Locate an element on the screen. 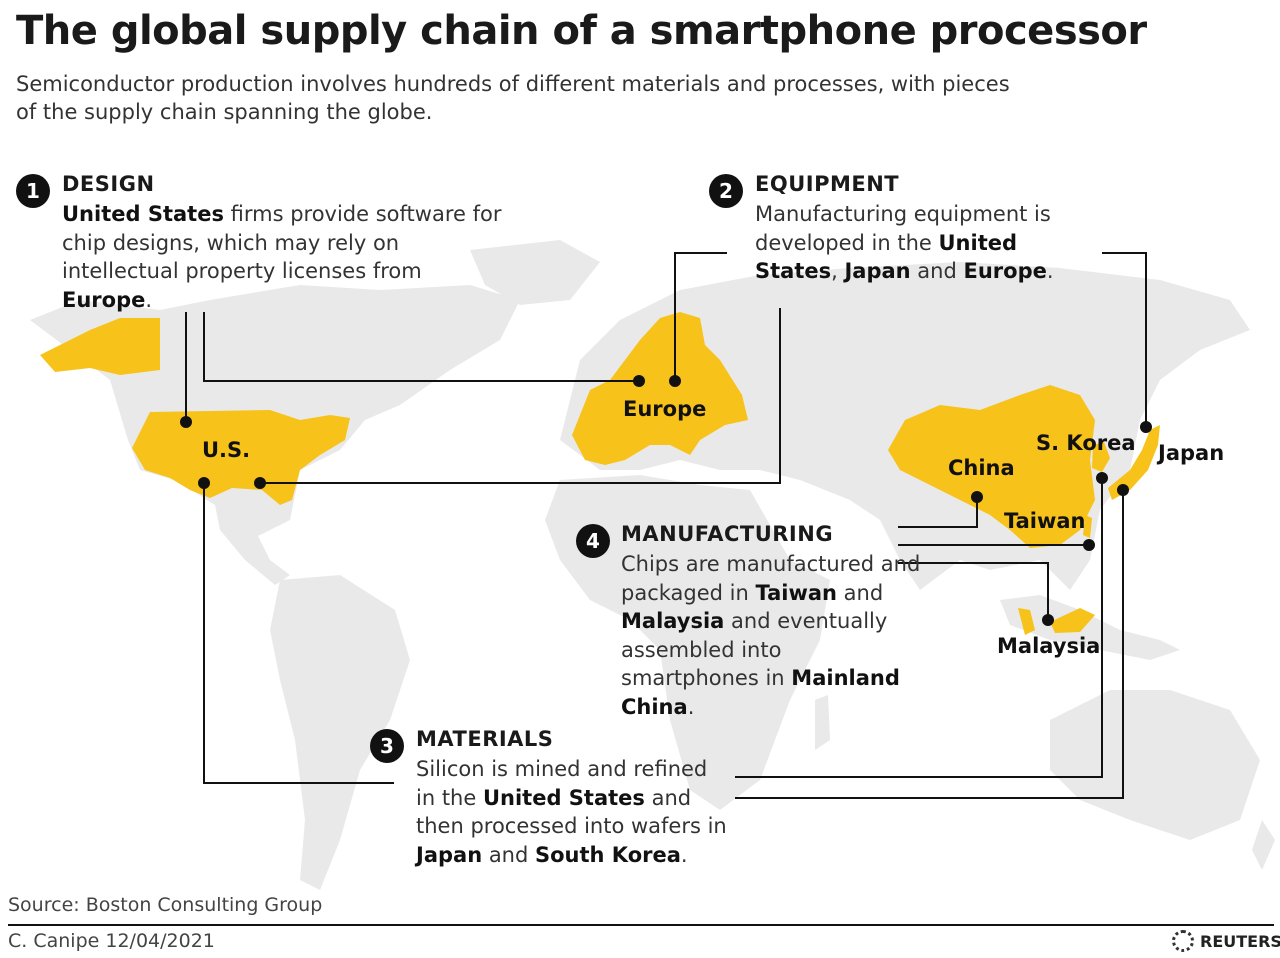  land-greenland is located at coordinates (535, 272).